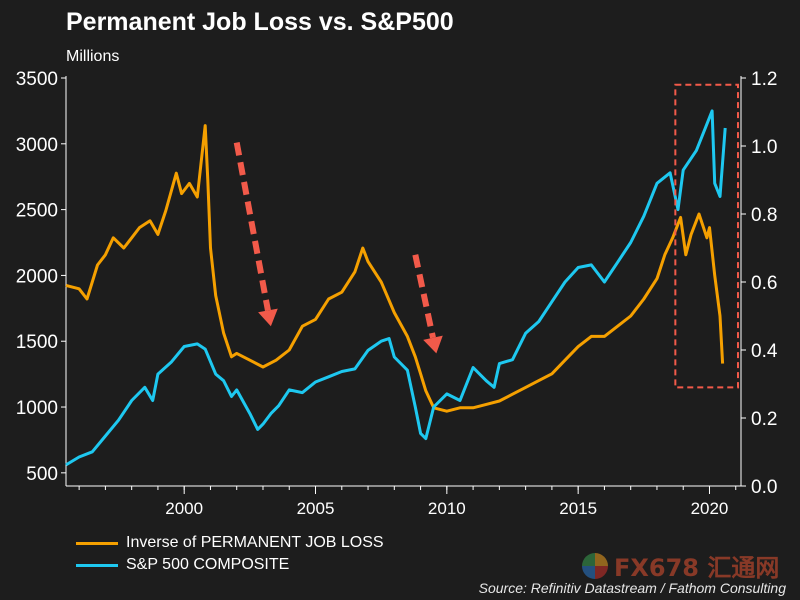  What do you see at coordinates (697, 568) in the screenshot?
I see `watermark-text: FX678 汇通网` at bounding box center [697, 568].